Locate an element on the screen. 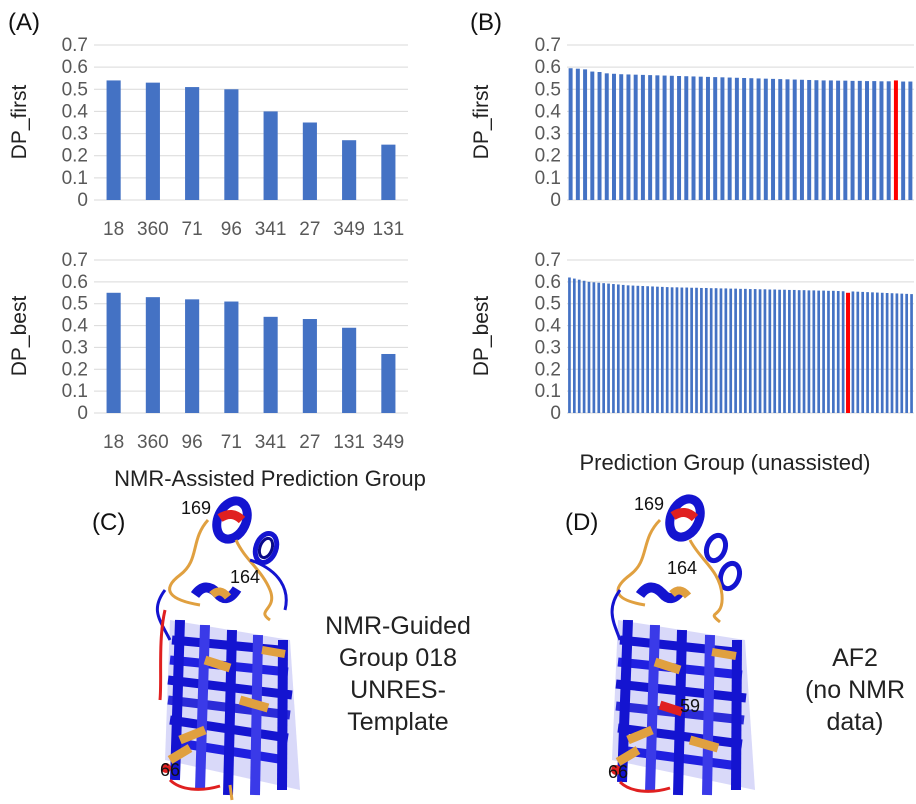 The width and height of the screenshot is (916, 804). y-tick-label: 0.6 is located at coordinates (75, 67).